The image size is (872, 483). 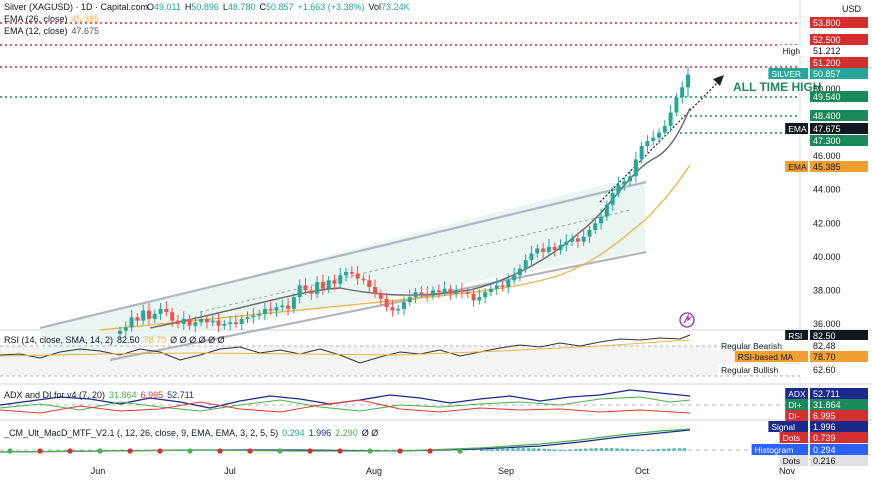 What do you see at coordinates (824, 416) in the screenshot?
I see `badge-value: 6.995` at bounding box center [824, 416].